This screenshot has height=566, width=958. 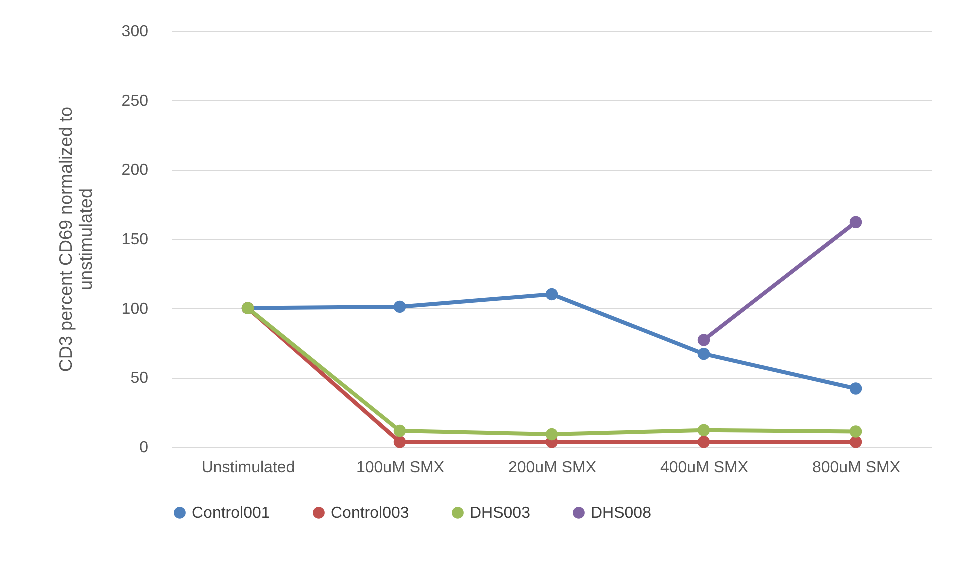 What do you see at coordinates (621, 513) in the screenshot?
I see `legend-label: DHS008` at bounding box center [621, 513].